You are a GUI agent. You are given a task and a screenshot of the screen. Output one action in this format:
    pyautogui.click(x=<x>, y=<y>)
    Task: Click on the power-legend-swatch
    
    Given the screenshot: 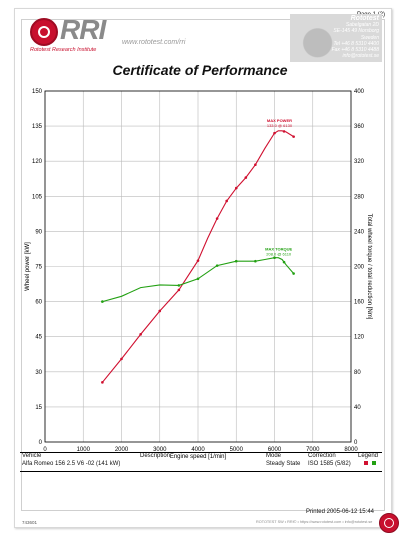 What is the action you would take?
    pyautogui.click(x=366, y=463)
    